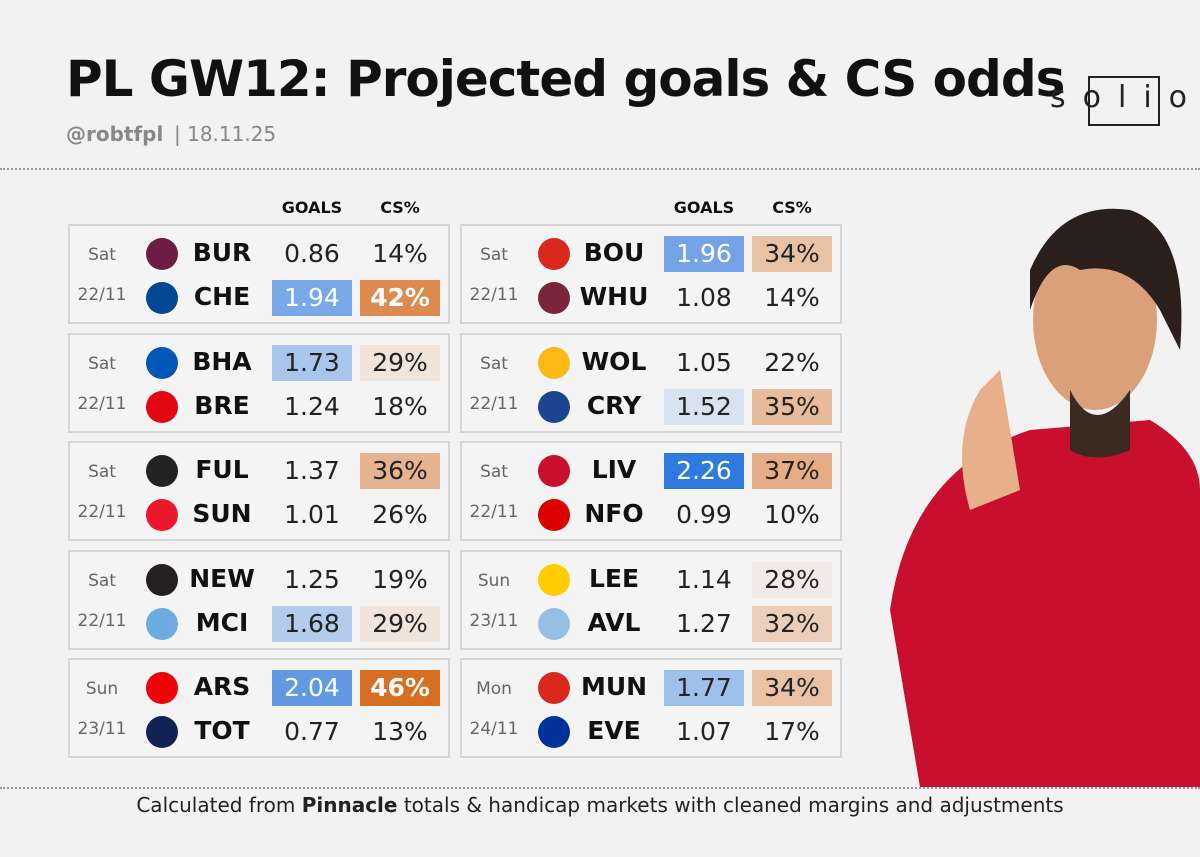 This screenshot has width=1200, height=857. What do you see at coordinates (222, 405) in the screenshot?
I see `team-name: BRE` at bounding box center [222, 405].